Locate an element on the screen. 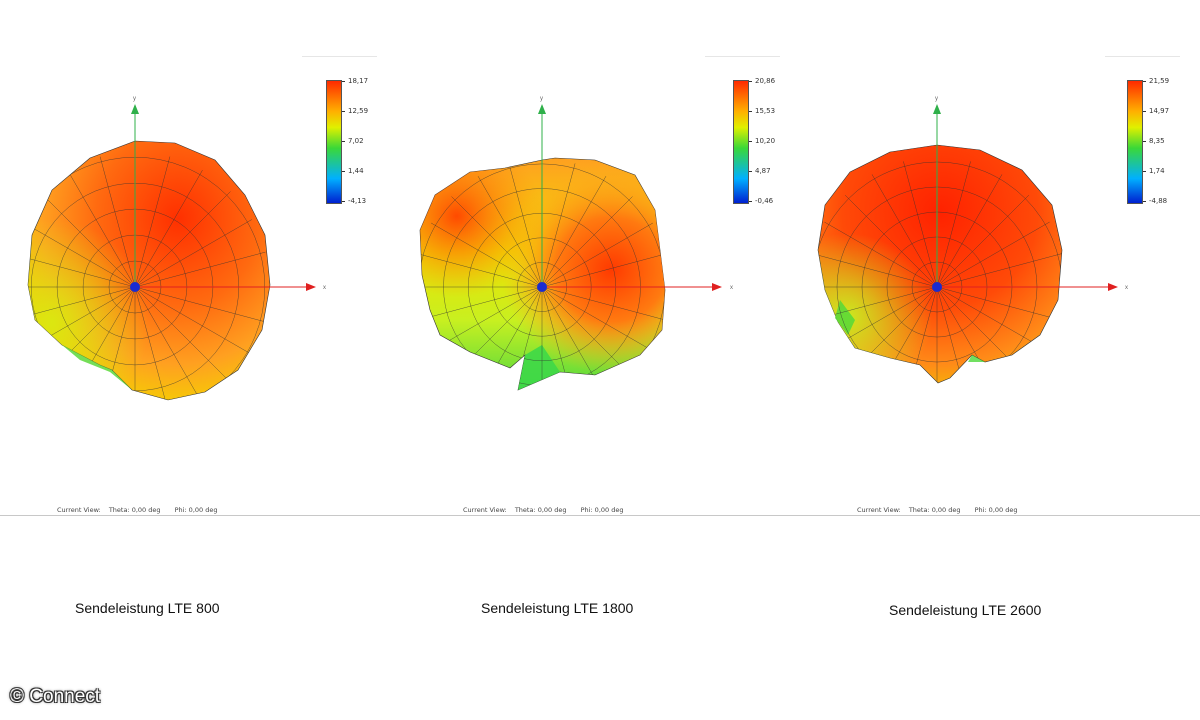 This screenshot has width=1200, height=720. colorbar-label-max: 21,59 is located at coordinates (1159, 81).